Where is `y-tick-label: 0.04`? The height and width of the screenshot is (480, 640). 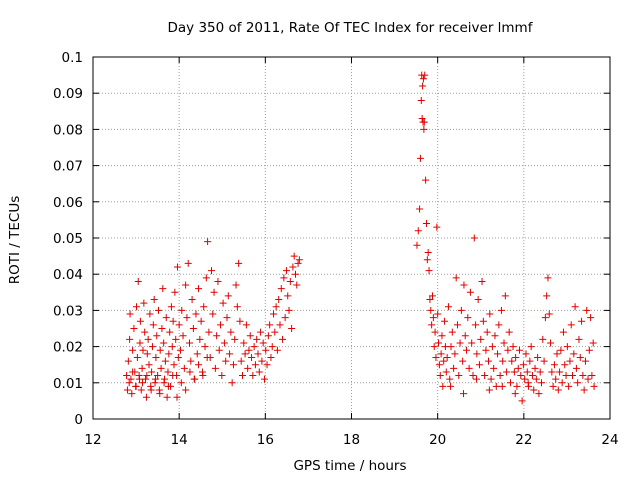
y-tick-label: 0.04 is located at coordinates (68, 275).